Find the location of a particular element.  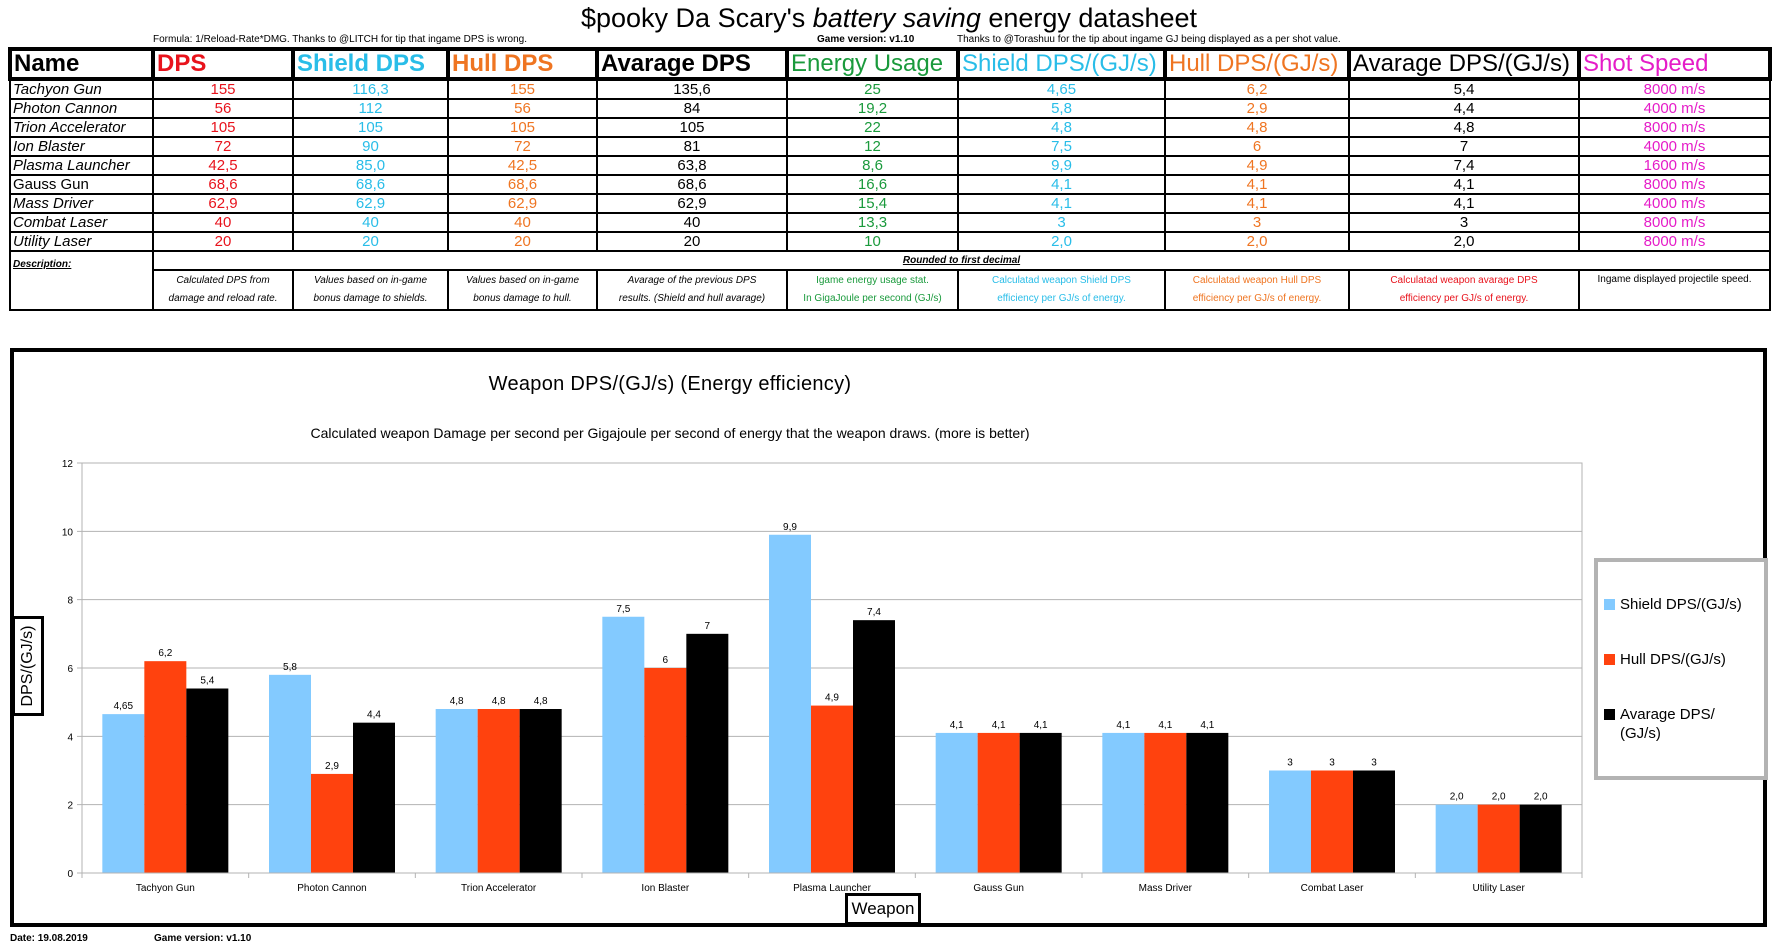

cell-dps: 56 is located at coordinates (223, 108).